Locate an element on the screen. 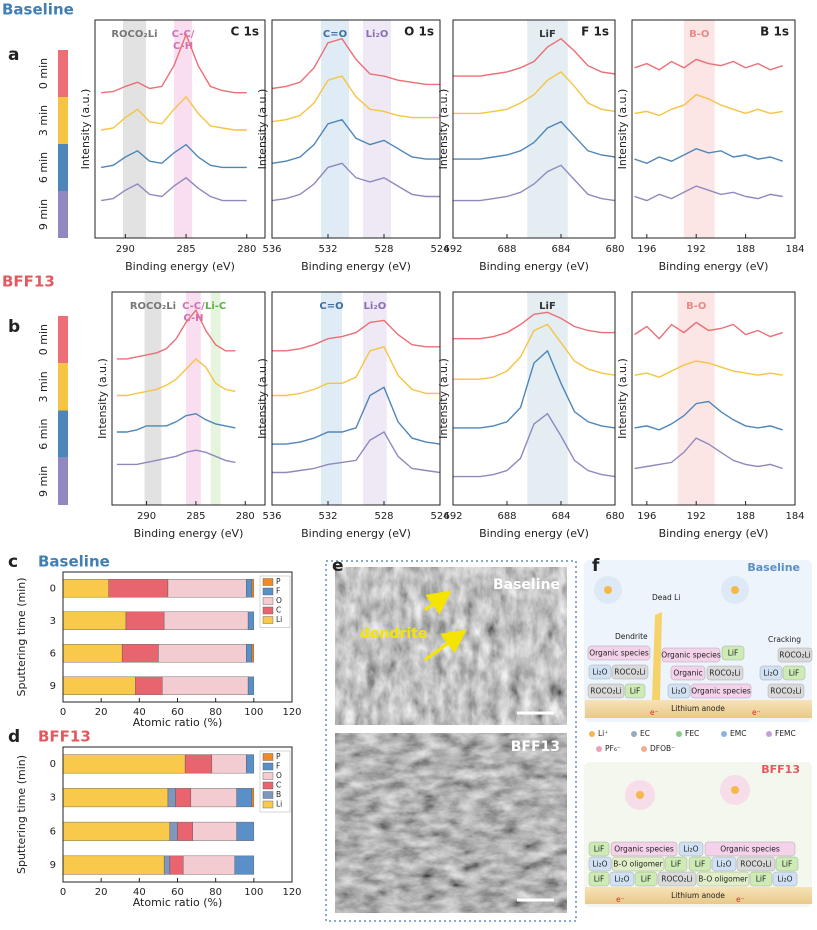  sei-label: LiF is located at coordinates (635, 691).